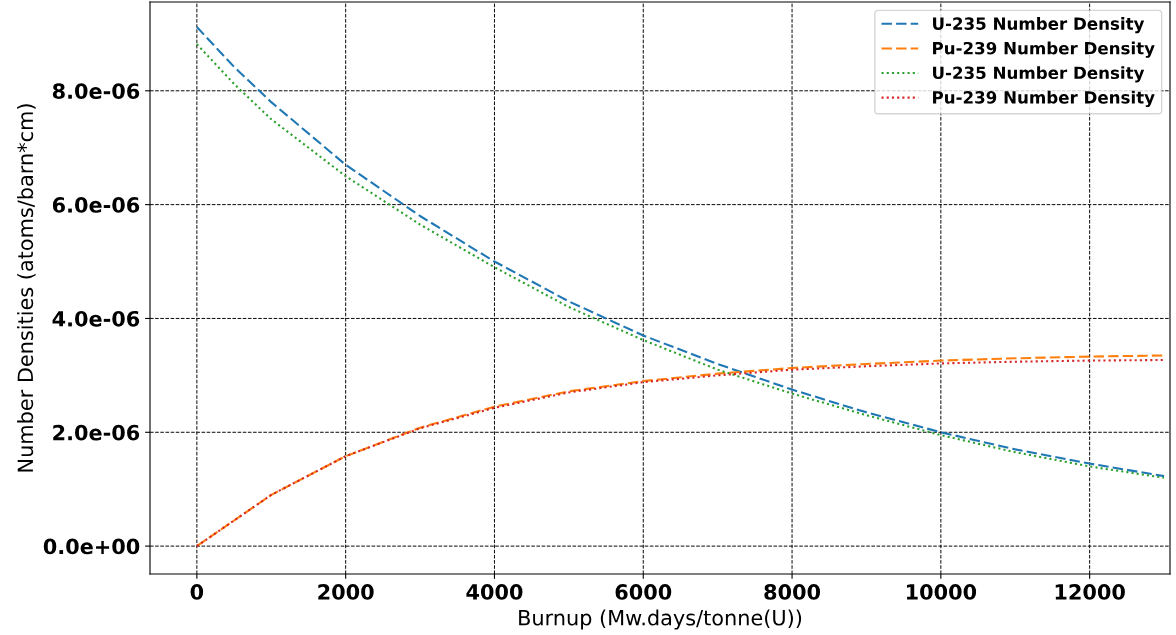 Image resolution: width=1176 pixels, height=635 pixels. What do you see at coordinates (941, 592) in the screenshot?
I see `x-tick-label: 10000` at bounding box center [941, 592].